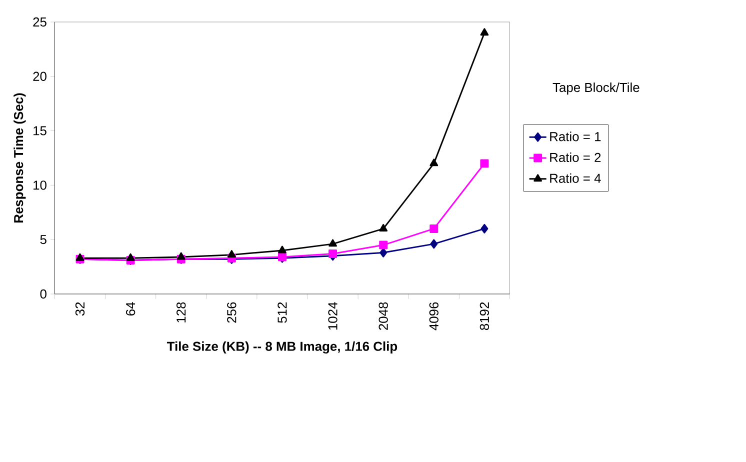  Describe the element at coordinates (181, 312) in the screenshot. I see `x-tick-label: 128` at that location.